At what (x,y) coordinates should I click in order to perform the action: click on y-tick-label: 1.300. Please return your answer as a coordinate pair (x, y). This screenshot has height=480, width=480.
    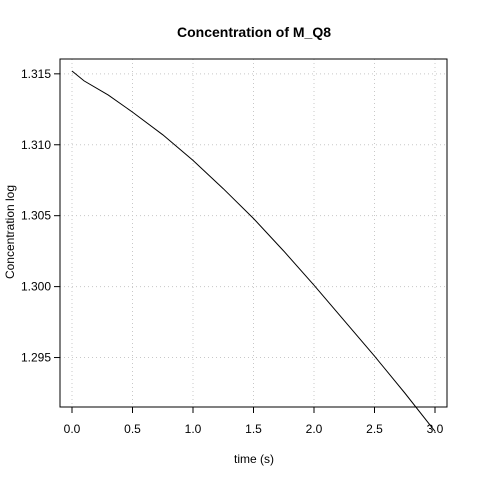
    Looking at the image, I should click on (36, 287).